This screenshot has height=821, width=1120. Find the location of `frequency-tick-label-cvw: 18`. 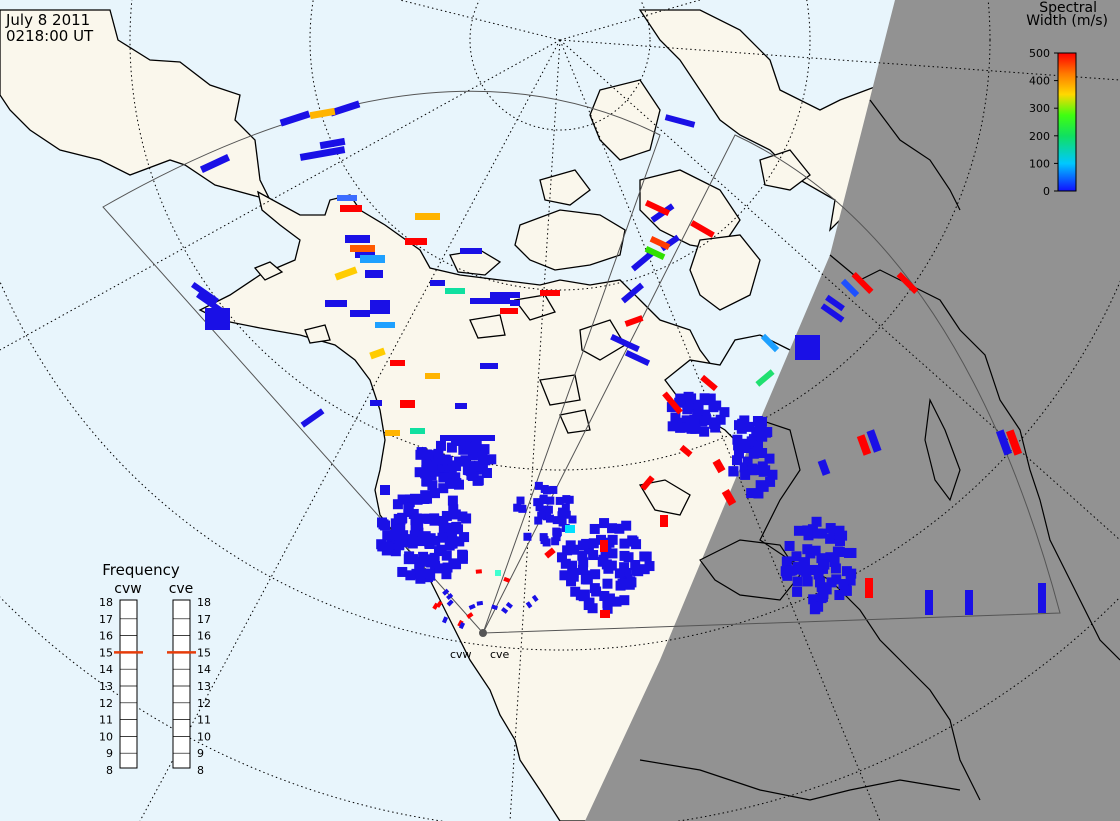

frequency-tick-label-cvw: 18 is located at coordinates (106, 602).